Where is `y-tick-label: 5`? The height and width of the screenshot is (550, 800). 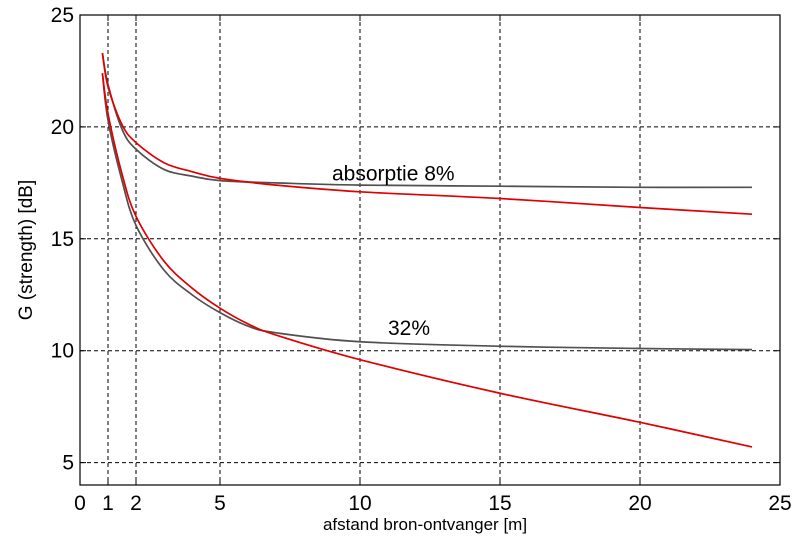
y-tick-label: 5 is located at coordinates (68, 463).